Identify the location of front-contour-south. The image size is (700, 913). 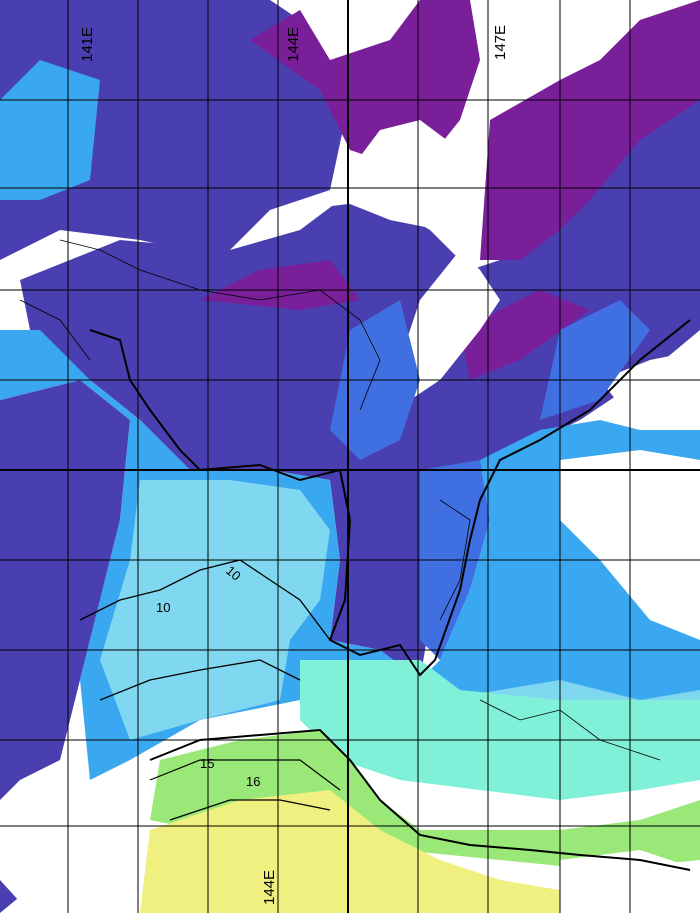
(420, 799).